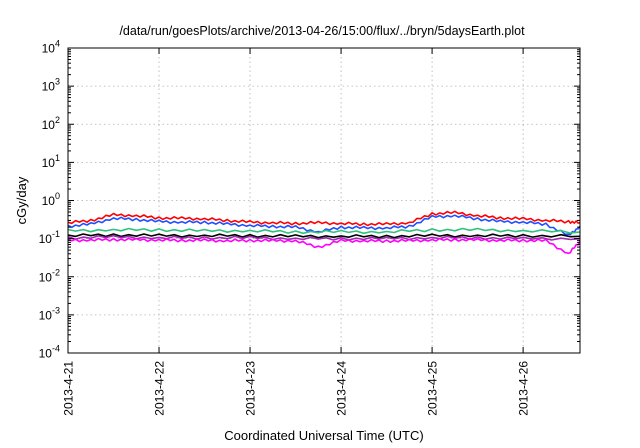  I want to click on y-tick-label-exponent: -4, so click(56, 349).